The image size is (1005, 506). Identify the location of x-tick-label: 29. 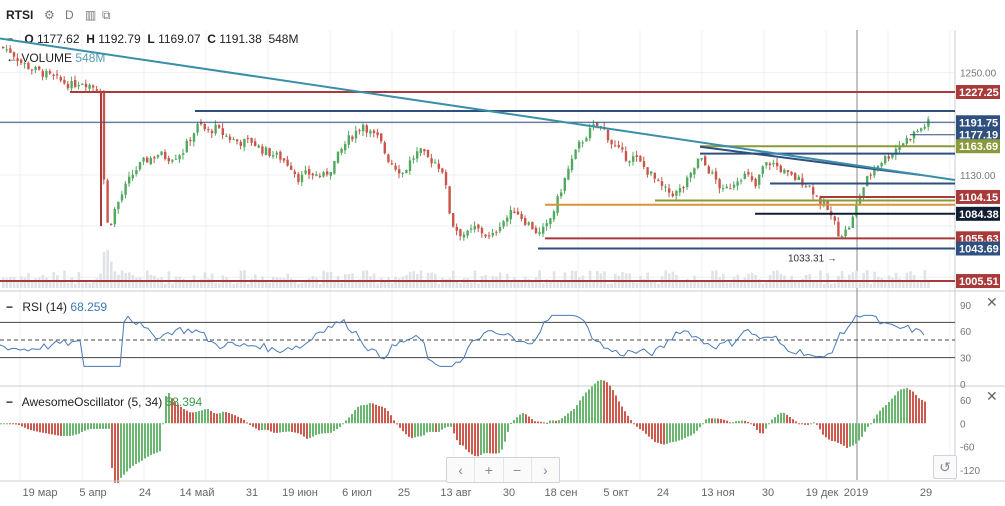
(926, 493).